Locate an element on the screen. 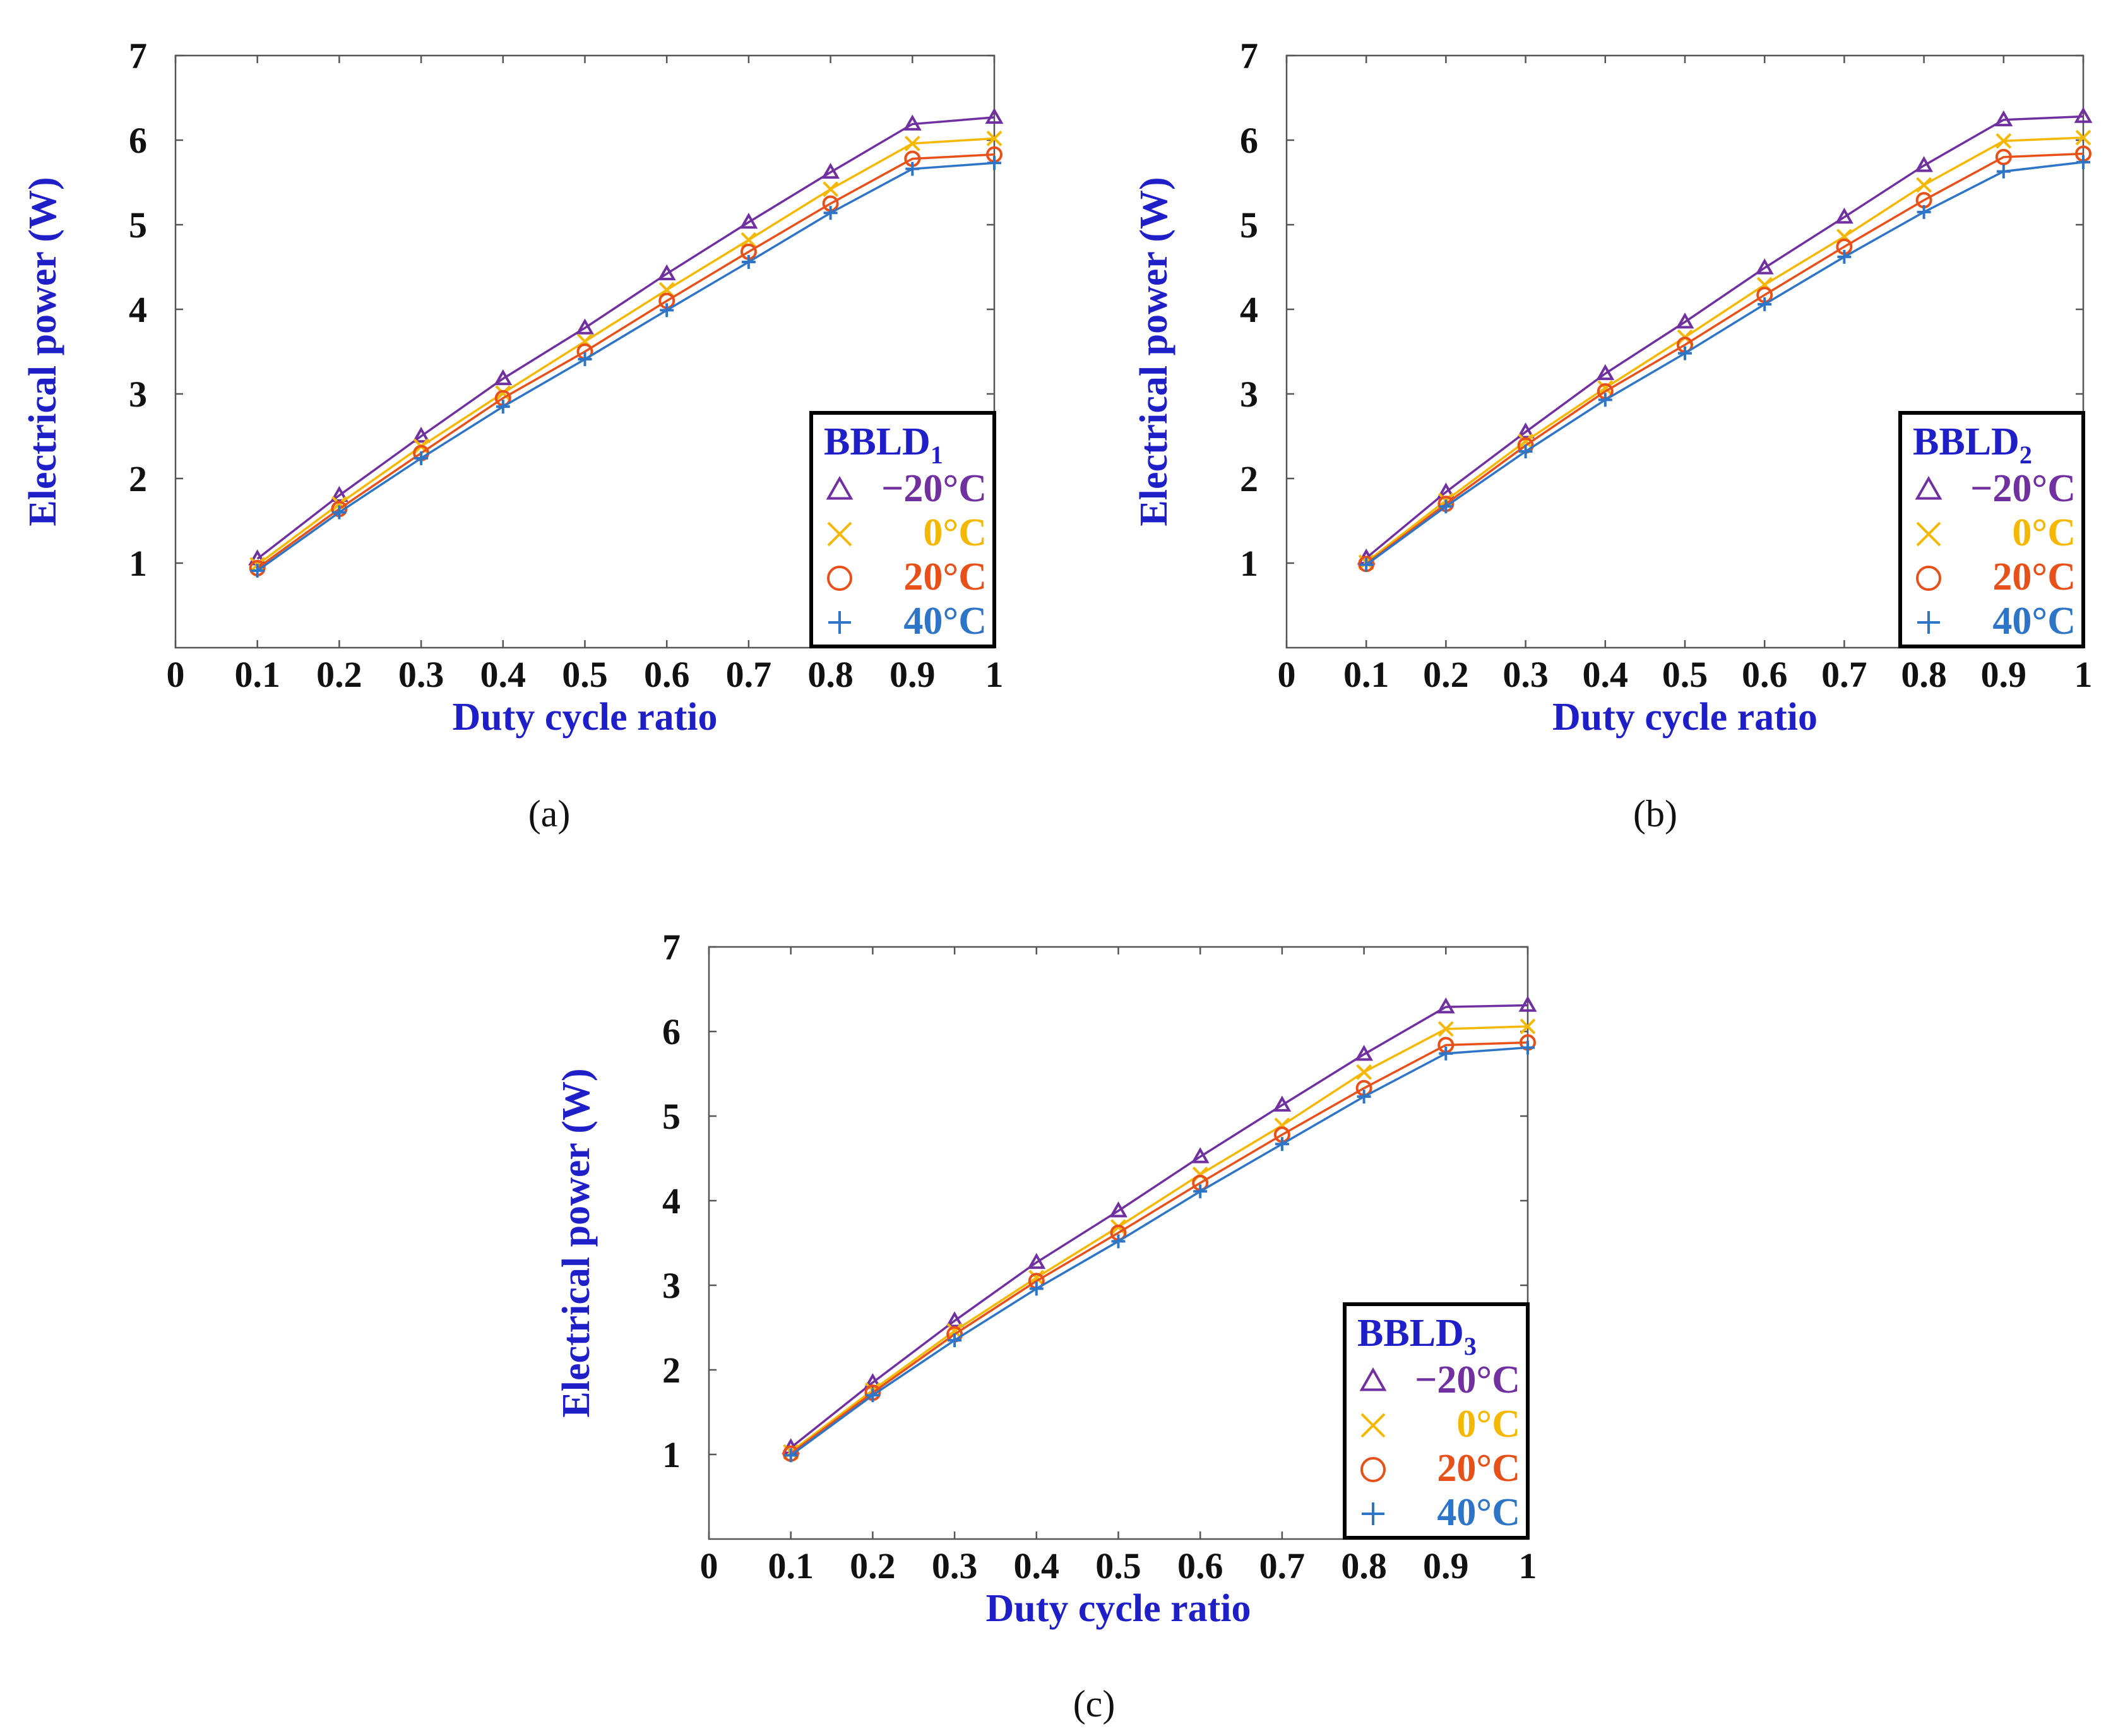  y-tick-label: 7 is located at coordinates (1249, 56).